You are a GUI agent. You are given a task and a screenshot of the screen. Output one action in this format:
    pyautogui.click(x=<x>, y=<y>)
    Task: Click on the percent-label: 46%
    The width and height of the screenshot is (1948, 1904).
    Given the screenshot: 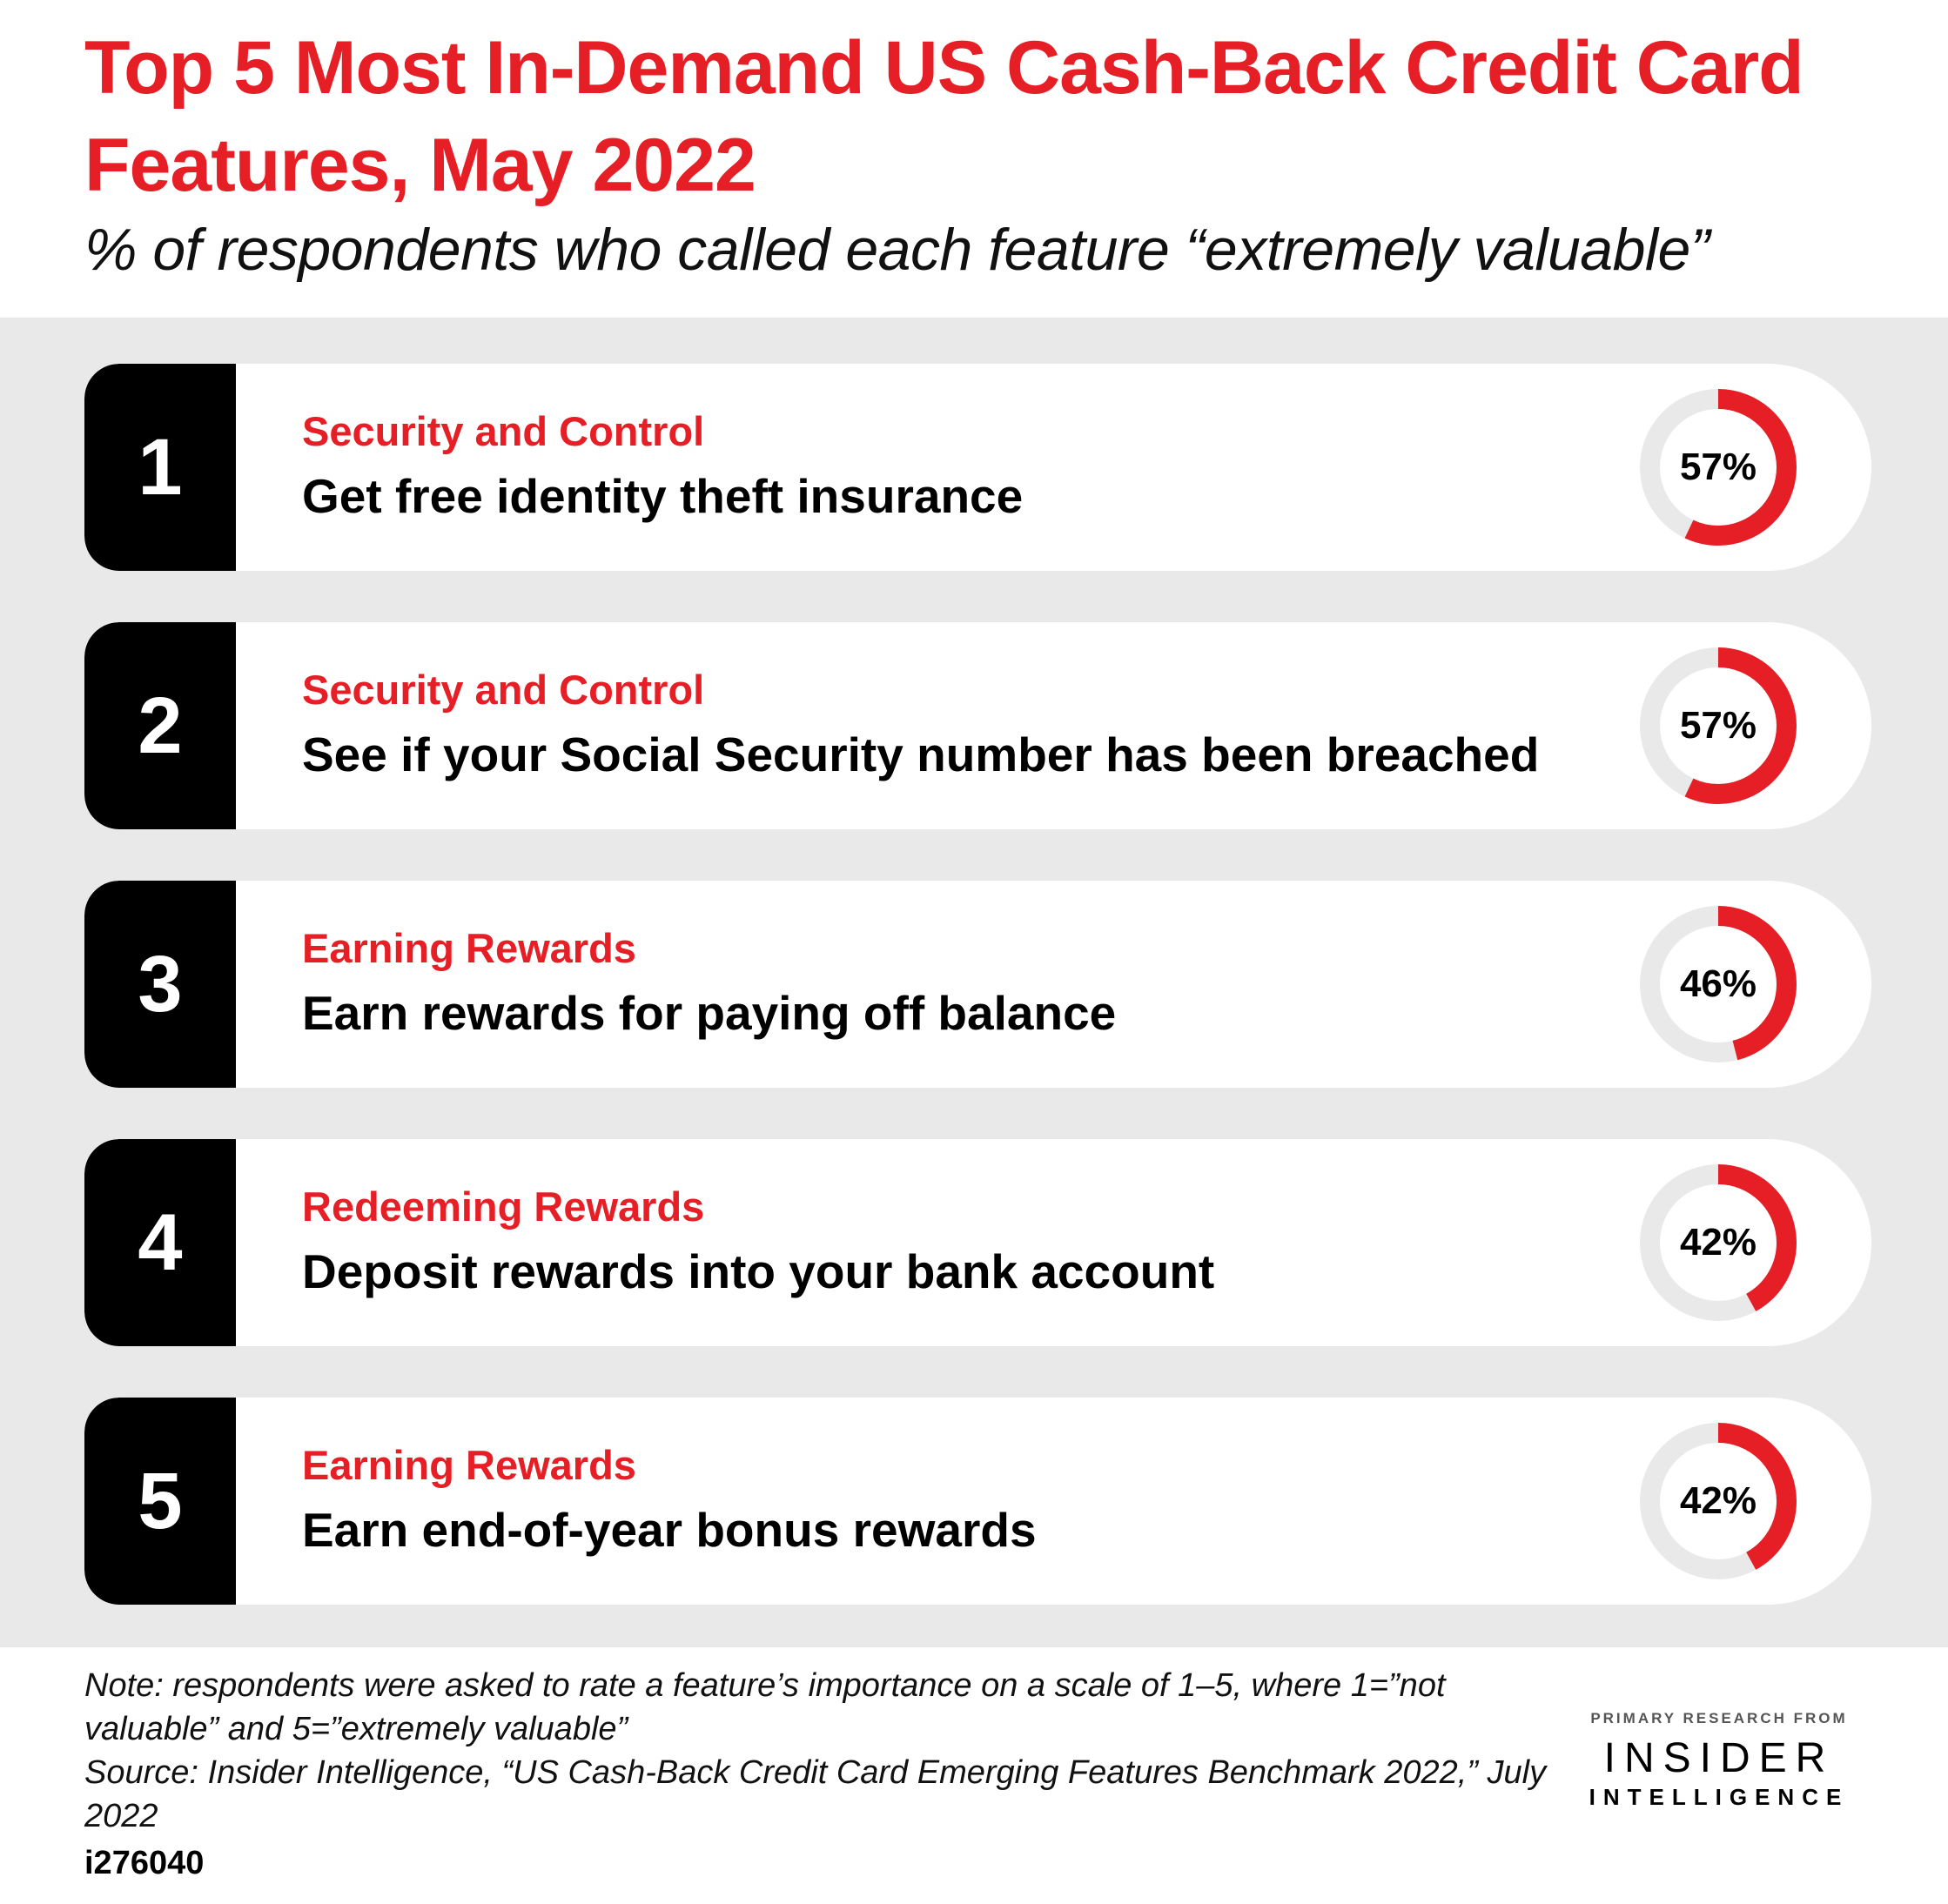 What is the action you would take?
    pyautogui.click(x=1718, y=983)
    